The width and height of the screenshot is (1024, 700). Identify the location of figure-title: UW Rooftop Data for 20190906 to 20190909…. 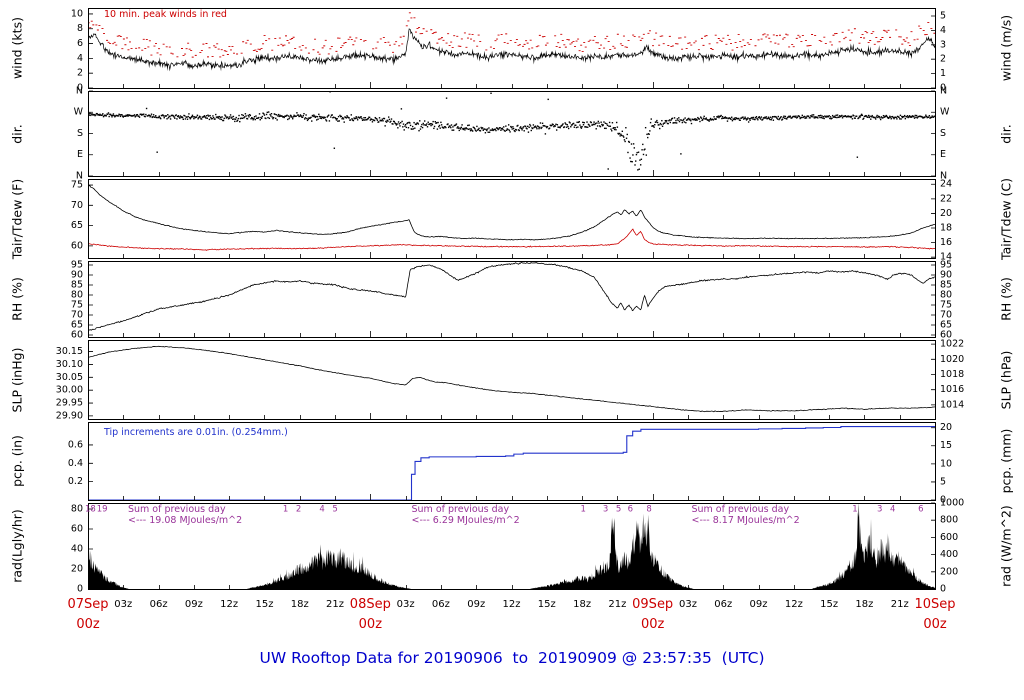
(512, 658).